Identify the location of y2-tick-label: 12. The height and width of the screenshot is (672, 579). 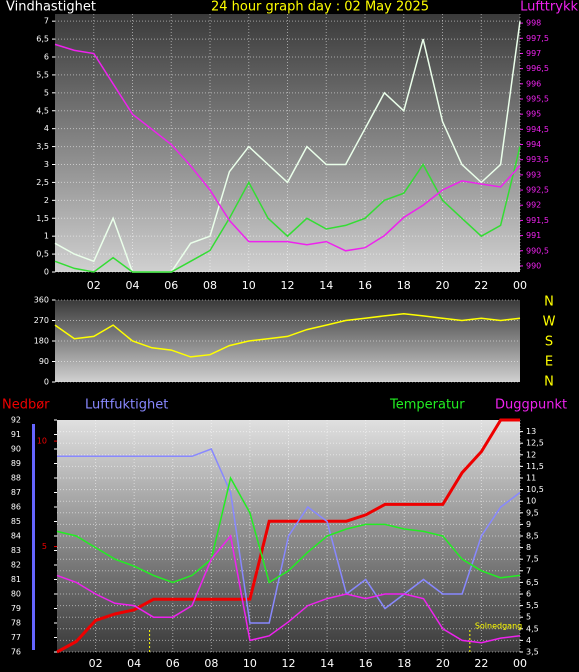
(531, 454).